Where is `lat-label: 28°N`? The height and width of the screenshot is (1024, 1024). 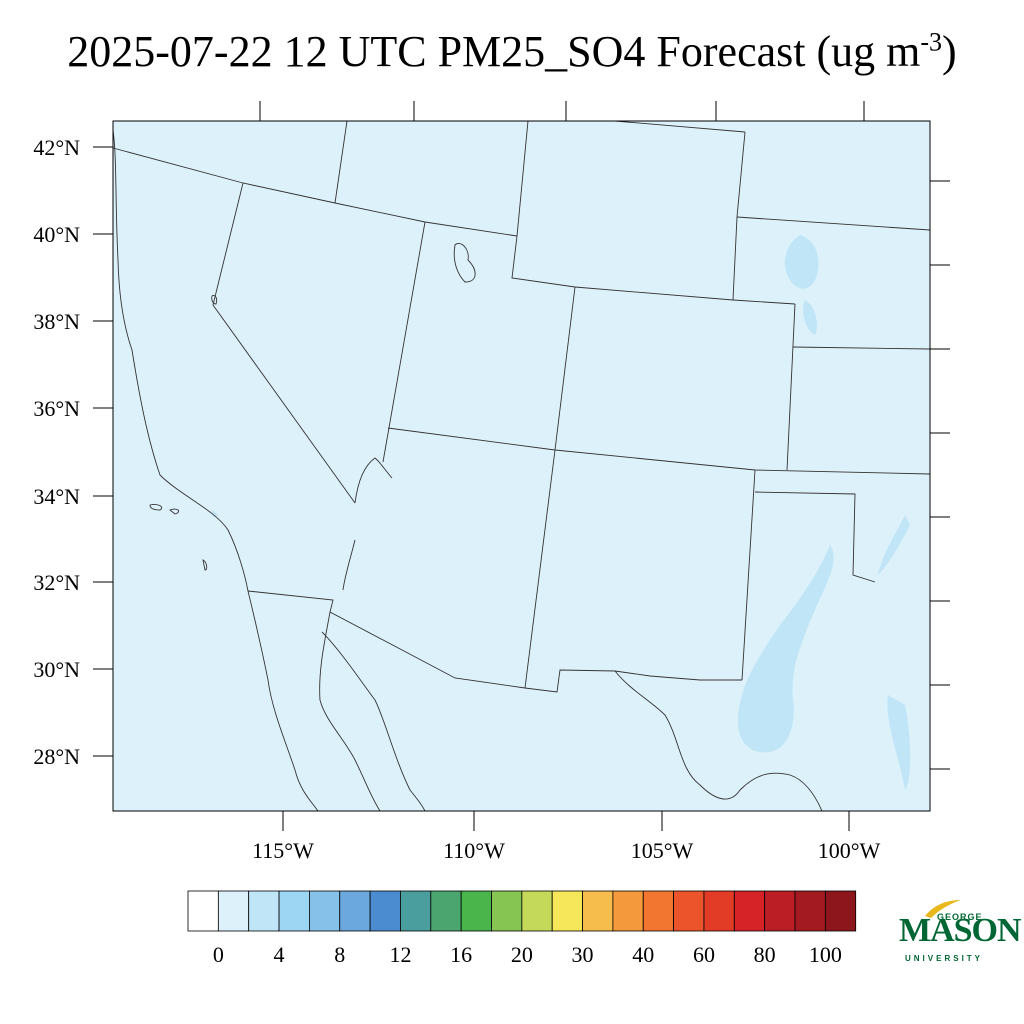 lat-label: 28°N is located at coordinates (56, 756).